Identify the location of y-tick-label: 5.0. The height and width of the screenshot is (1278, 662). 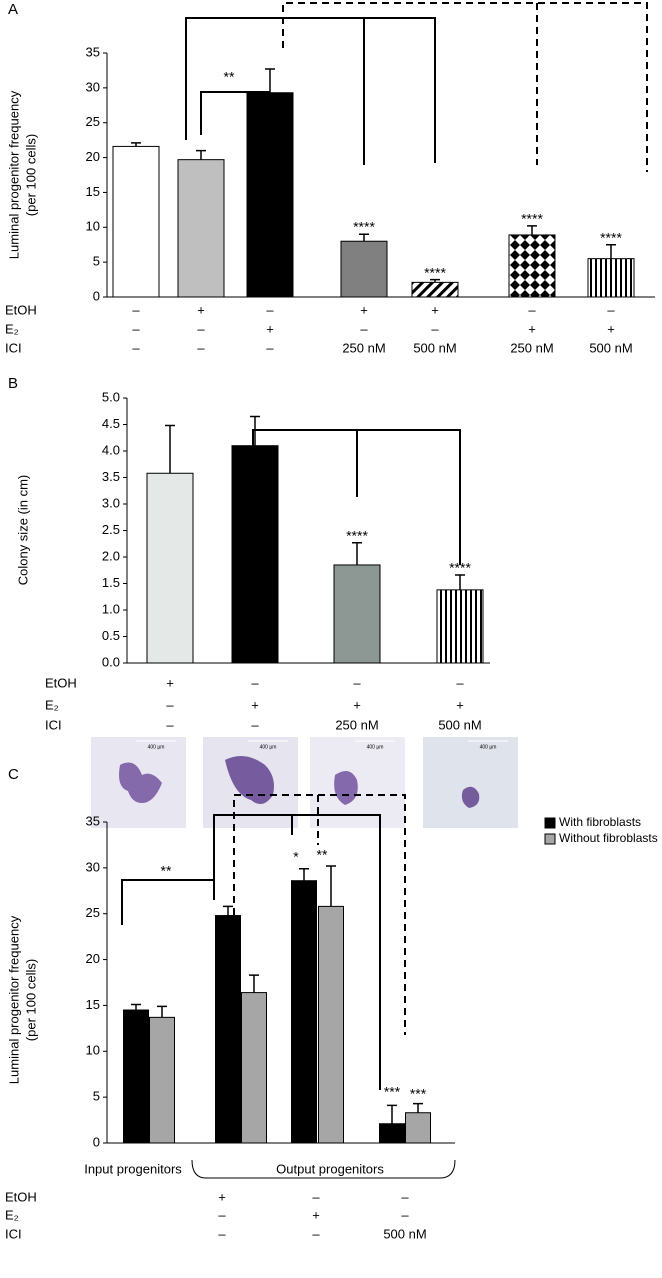
(111, 396).